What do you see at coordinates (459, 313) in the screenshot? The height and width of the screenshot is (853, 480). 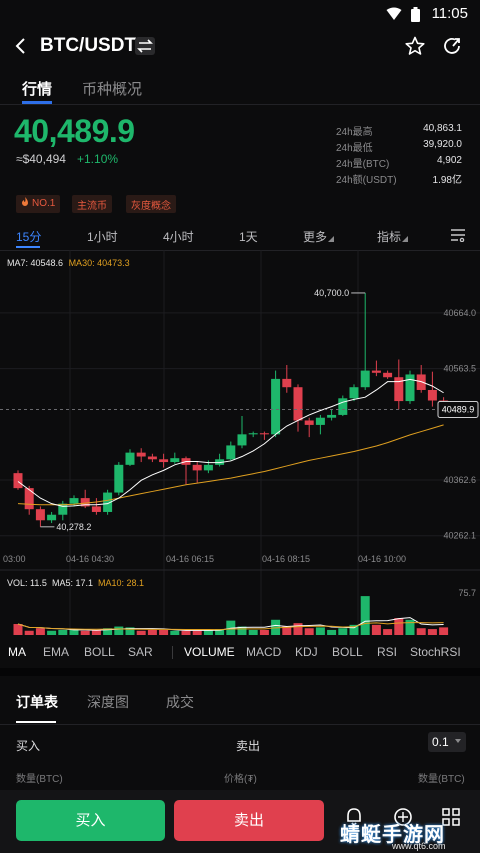 I see `price-axis-label: 40664.0` at bounding box center [459, 313].